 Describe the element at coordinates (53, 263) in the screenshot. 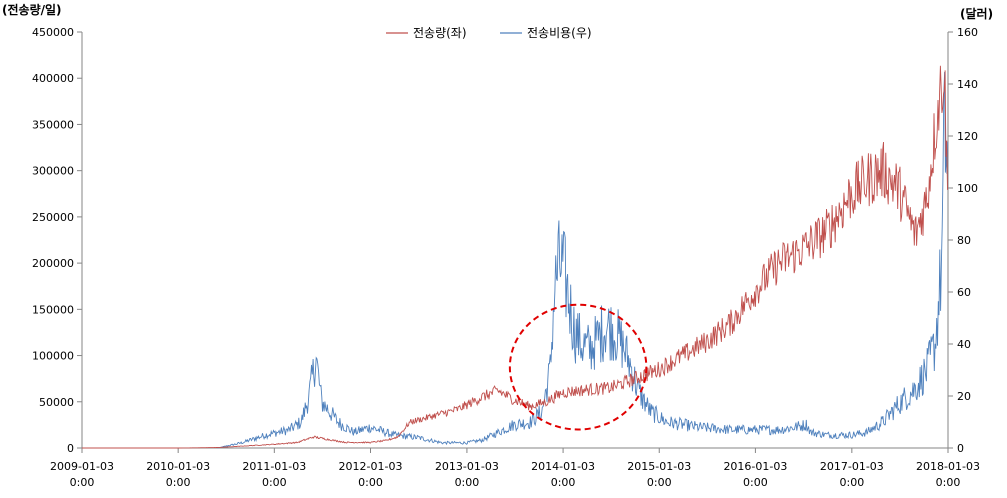

I see `y-left-tick-label: 200000` at that location.